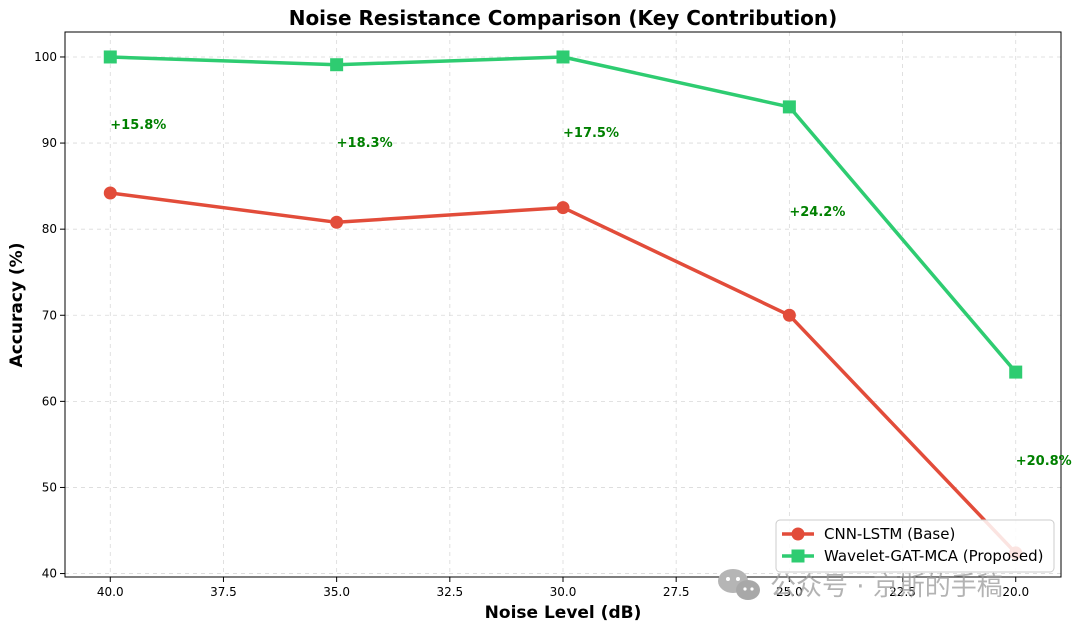  What do you see at coordinates (563, 613) in the screenshot?
I see `x-axis-label: Noise Level (dB)` at bounding box center [563, 613].